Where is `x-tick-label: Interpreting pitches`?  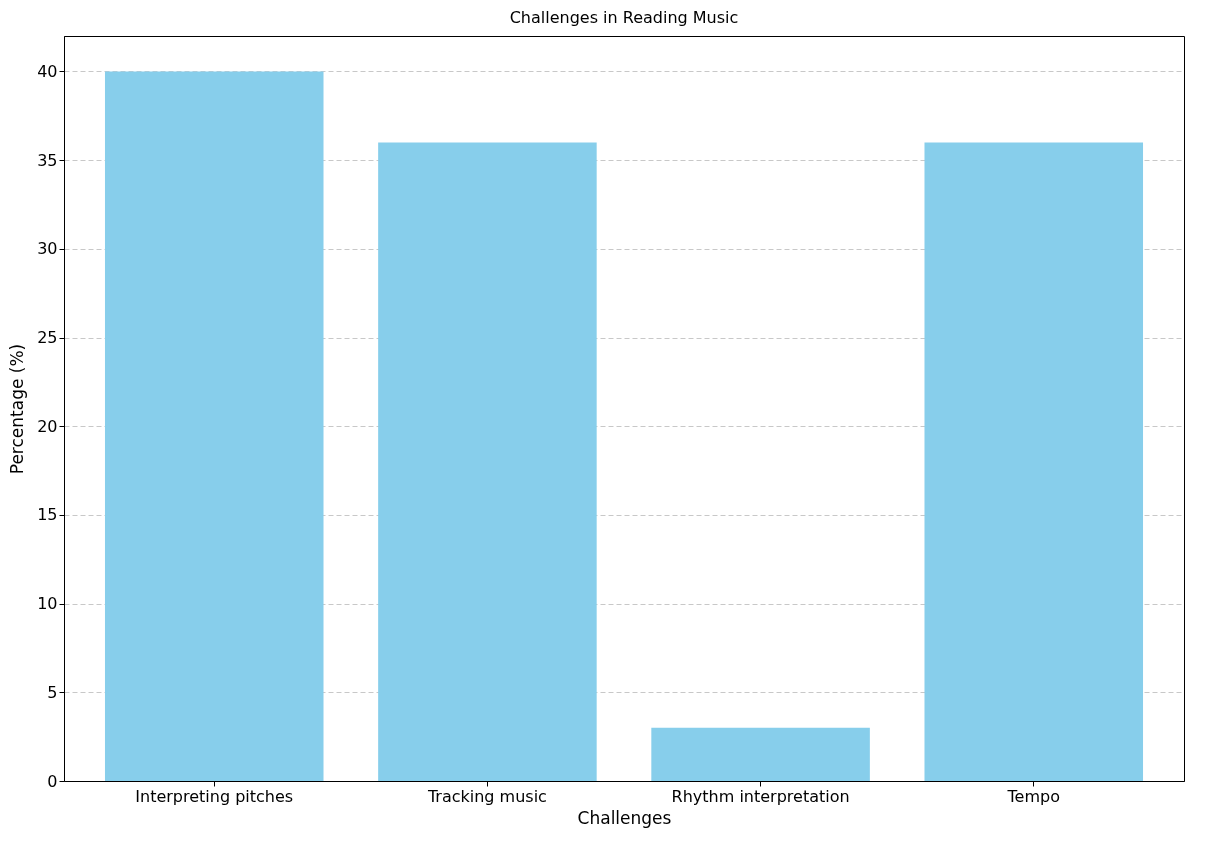
x-tick-label: Interpreting pitches is located at coordinates (214, 796).